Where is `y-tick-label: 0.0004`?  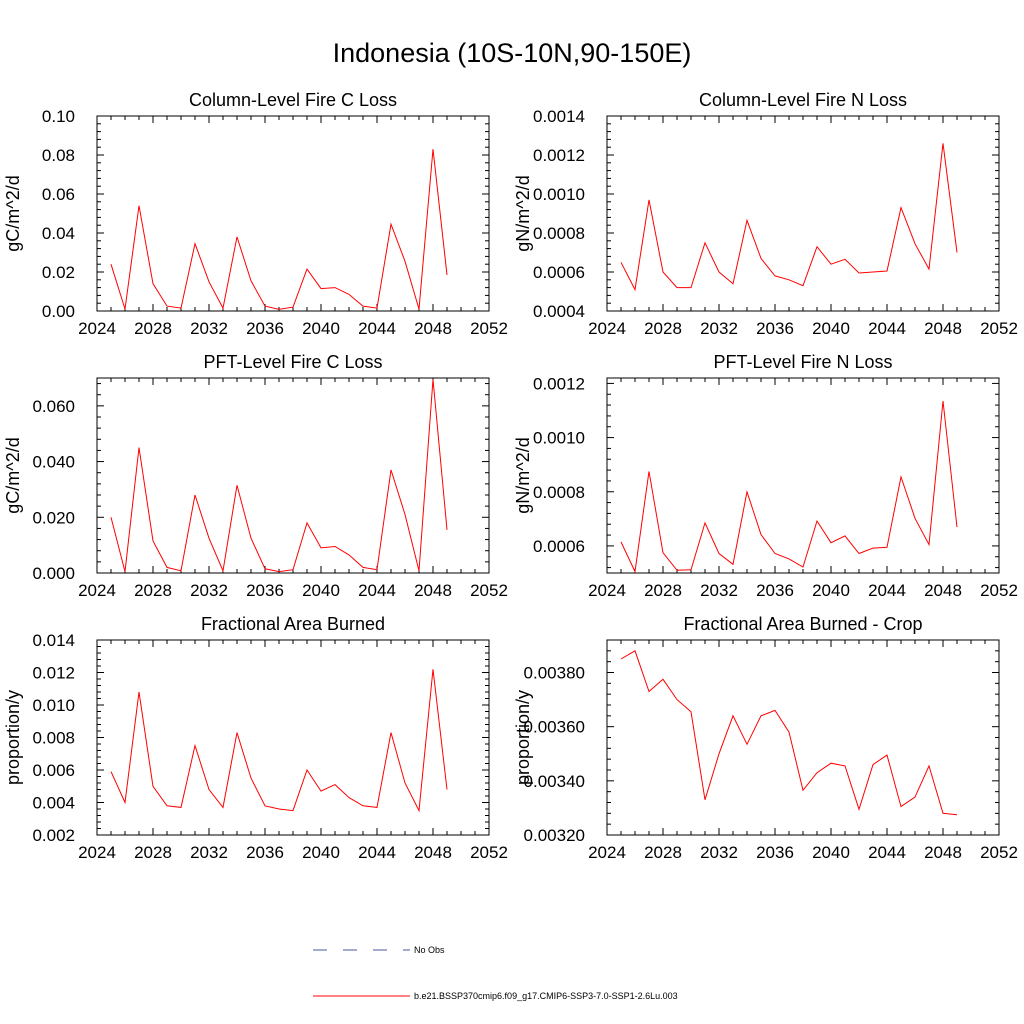 y-tick-label: 0.0004 is located at coordinates (559, 311).